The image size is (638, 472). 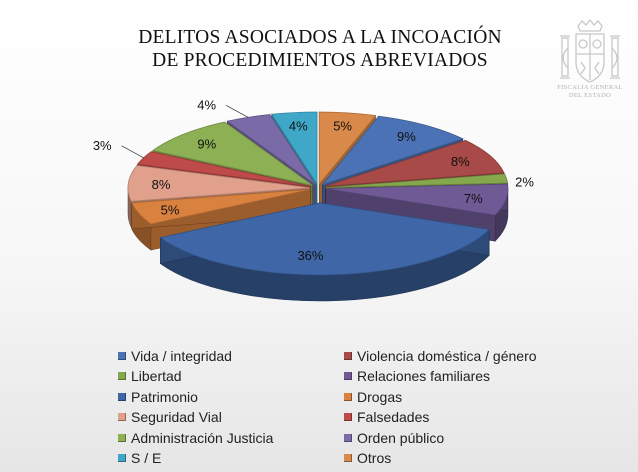 What do you see at coordinates (342, 126) in the screenshot?
I see `data-label-otros: 5%` at bounding box center [342, 126].